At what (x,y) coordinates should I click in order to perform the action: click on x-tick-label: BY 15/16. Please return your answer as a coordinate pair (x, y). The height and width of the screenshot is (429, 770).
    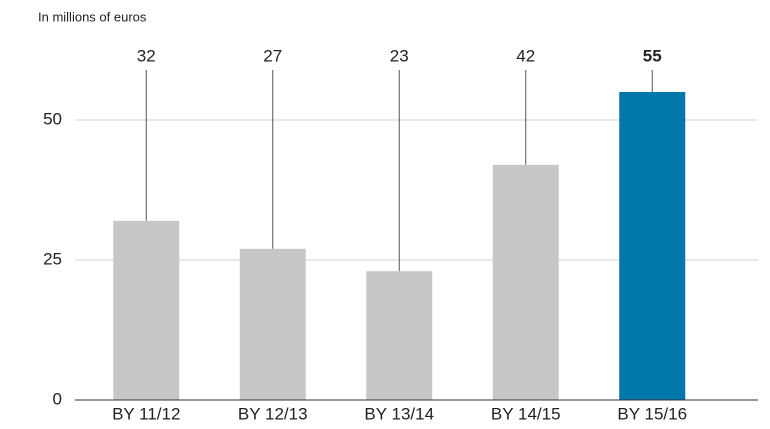
    Looking at the image, I should click on (652, 413).